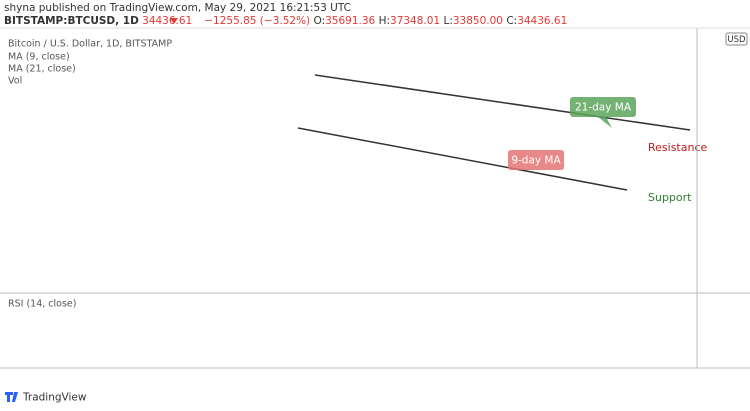 The image size is (750, 411). What do you see at coordinates (39, 57) in the screenshot?
I see `legend-entry: MA (9, close)` at bounding box center [39, 57].